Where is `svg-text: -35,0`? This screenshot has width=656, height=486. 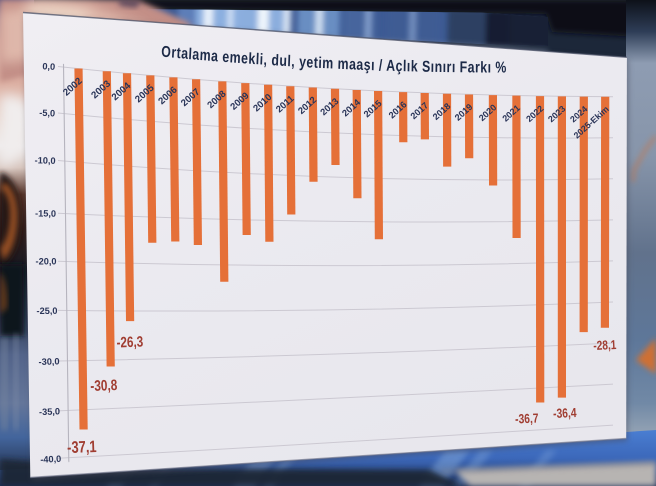
svg-text: -35,0 is located at coordinates (49, 411).